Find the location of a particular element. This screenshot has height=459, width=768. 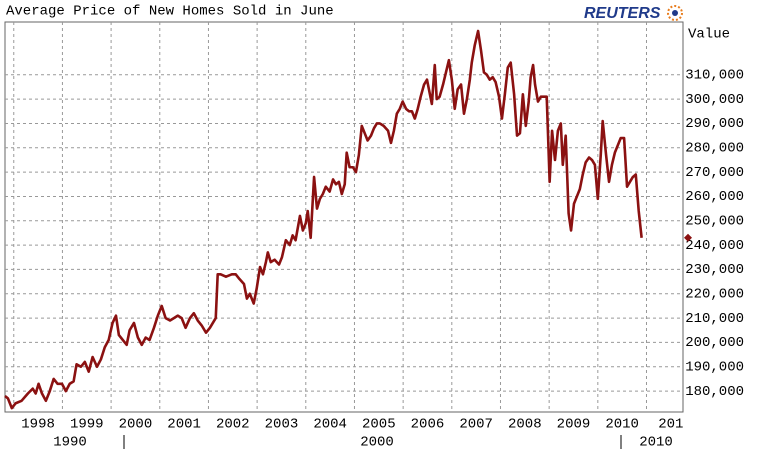

brand-globe is located at coordinates (675, 13).